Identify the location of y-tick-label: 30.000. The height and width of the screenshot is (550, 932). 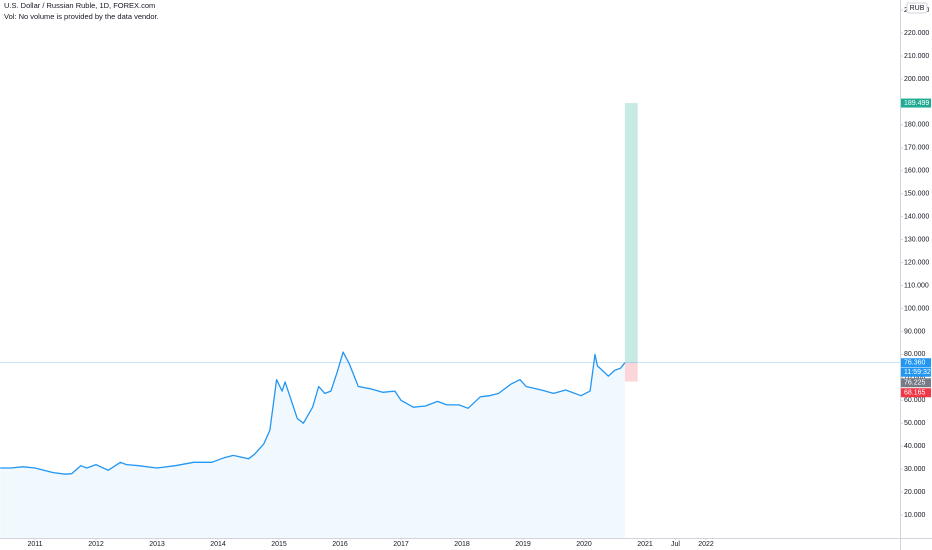
(915, 469).